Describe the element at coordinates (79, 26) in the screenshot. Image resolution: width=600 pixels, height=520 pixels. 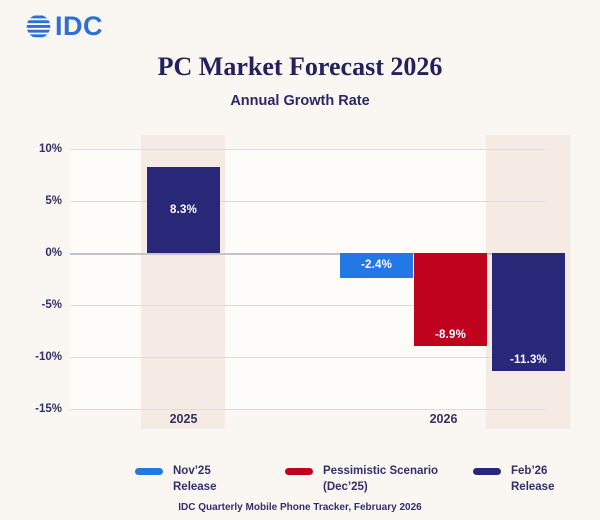
I see `idc-logo-text: IDC` at that location.